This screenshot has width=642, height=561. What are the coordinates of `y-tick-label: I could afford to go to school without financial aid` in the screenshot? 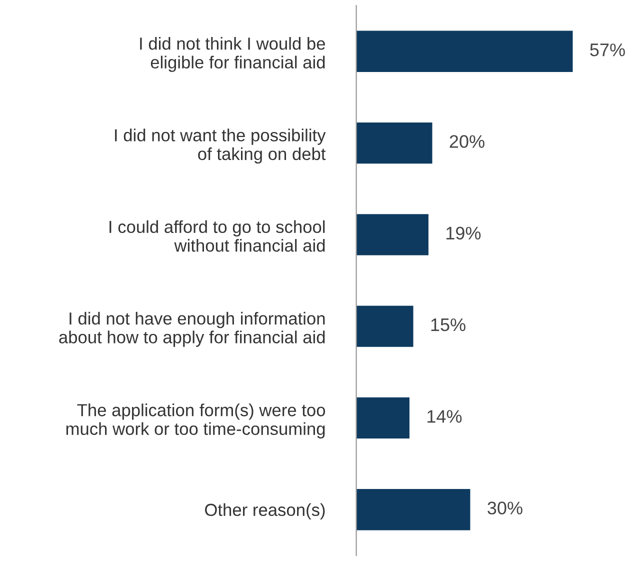 It's located at (217, 236).